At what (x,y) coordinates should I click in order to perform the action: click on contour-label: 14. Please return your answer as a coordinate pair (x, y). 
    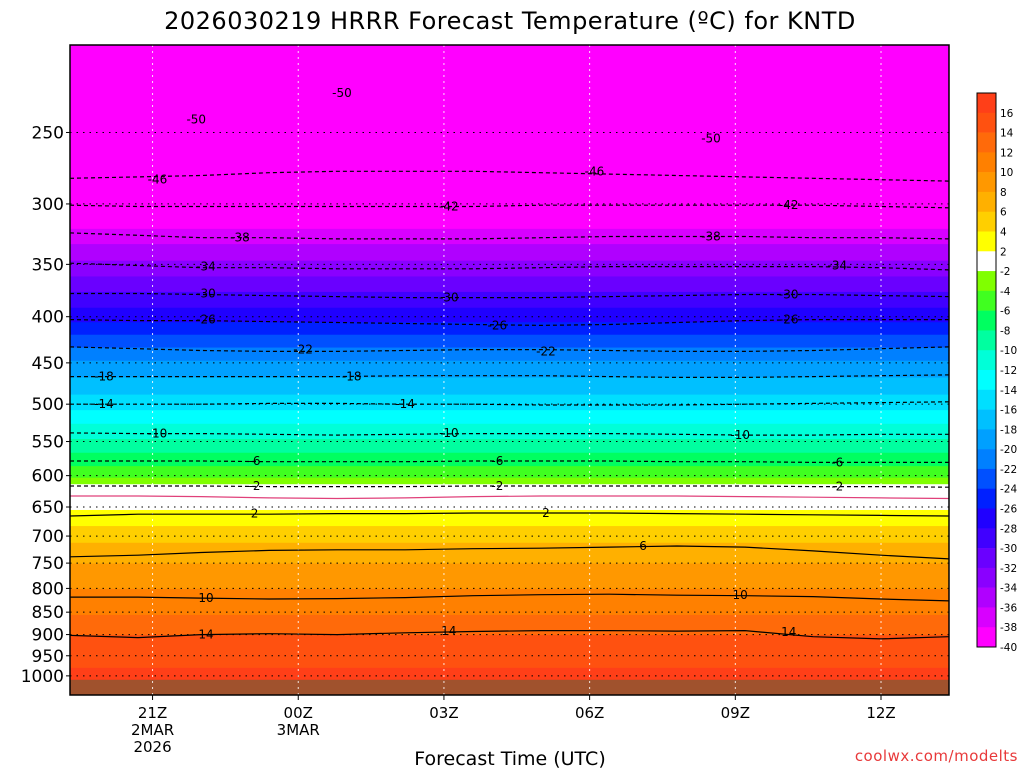
    Looking at the image, I should click on (448, 631).